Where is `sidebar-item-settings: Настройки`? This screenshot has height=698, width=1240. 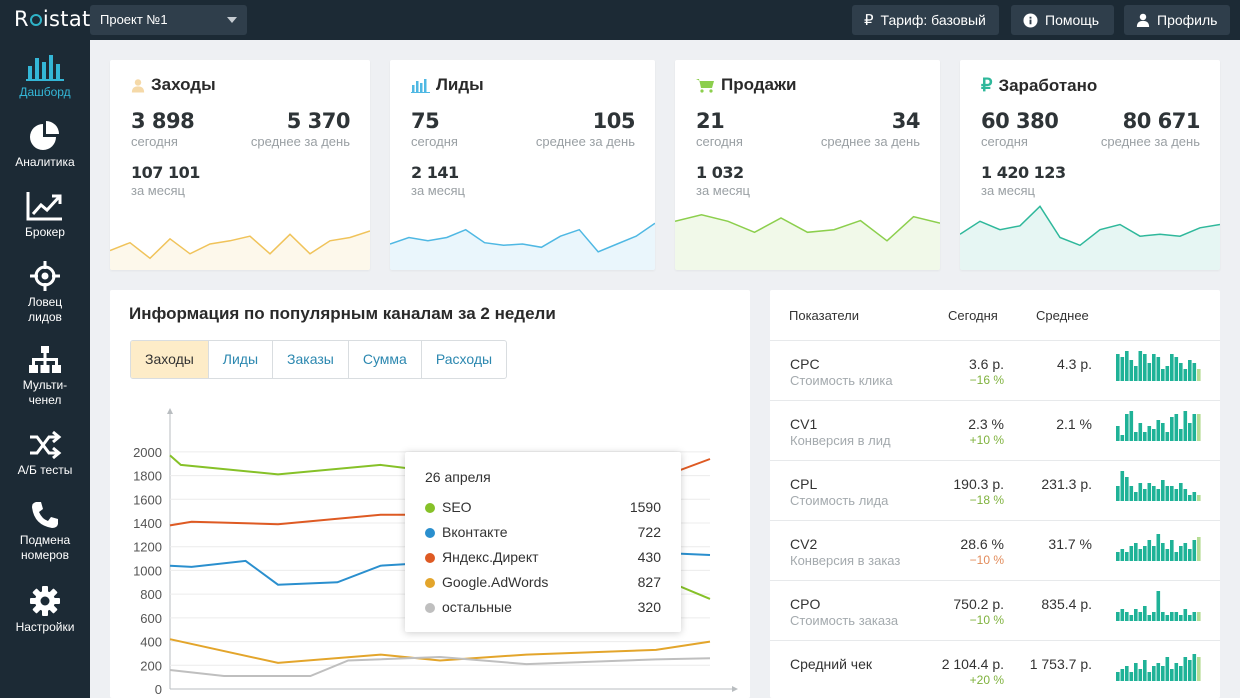
sidebar-item-settings: Настройки is located at coordinates (45, 610).